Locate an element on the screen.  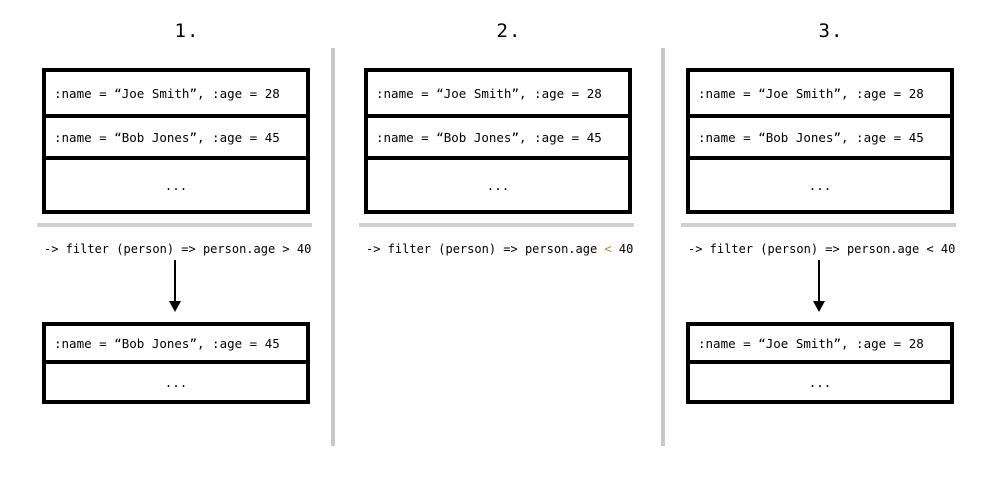
filter-expression: -> filter (person) => person.age > 40 is located at coordinates (177, 249).